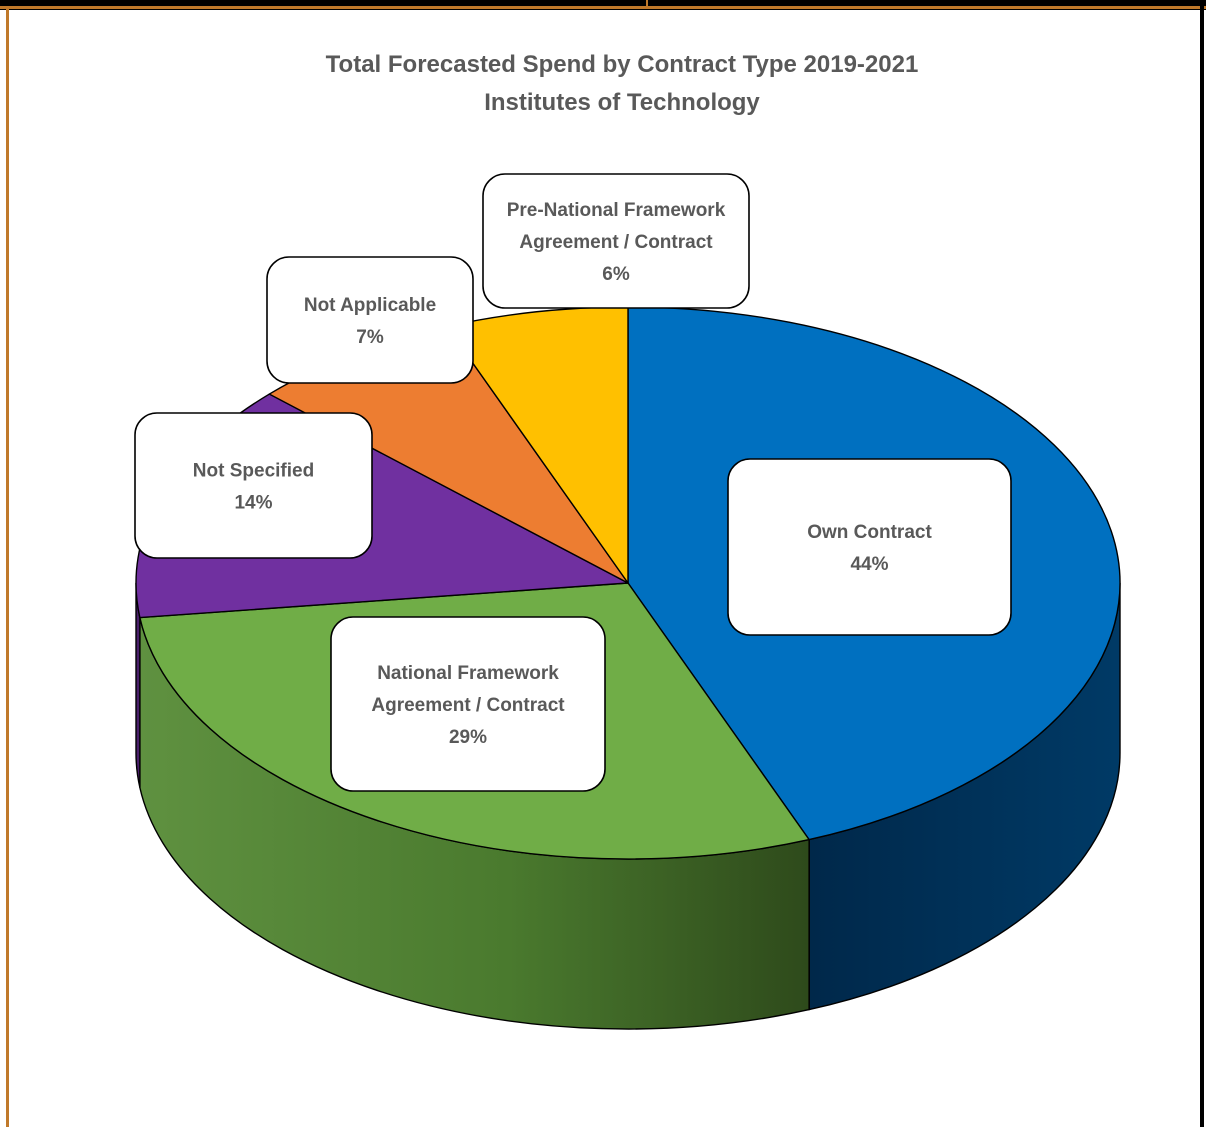 This screenshot has height=1127, width=1206. Describe the element at coordinates (468, 737) in the screenshot. I see `data-label-percent: 29%` at that location.